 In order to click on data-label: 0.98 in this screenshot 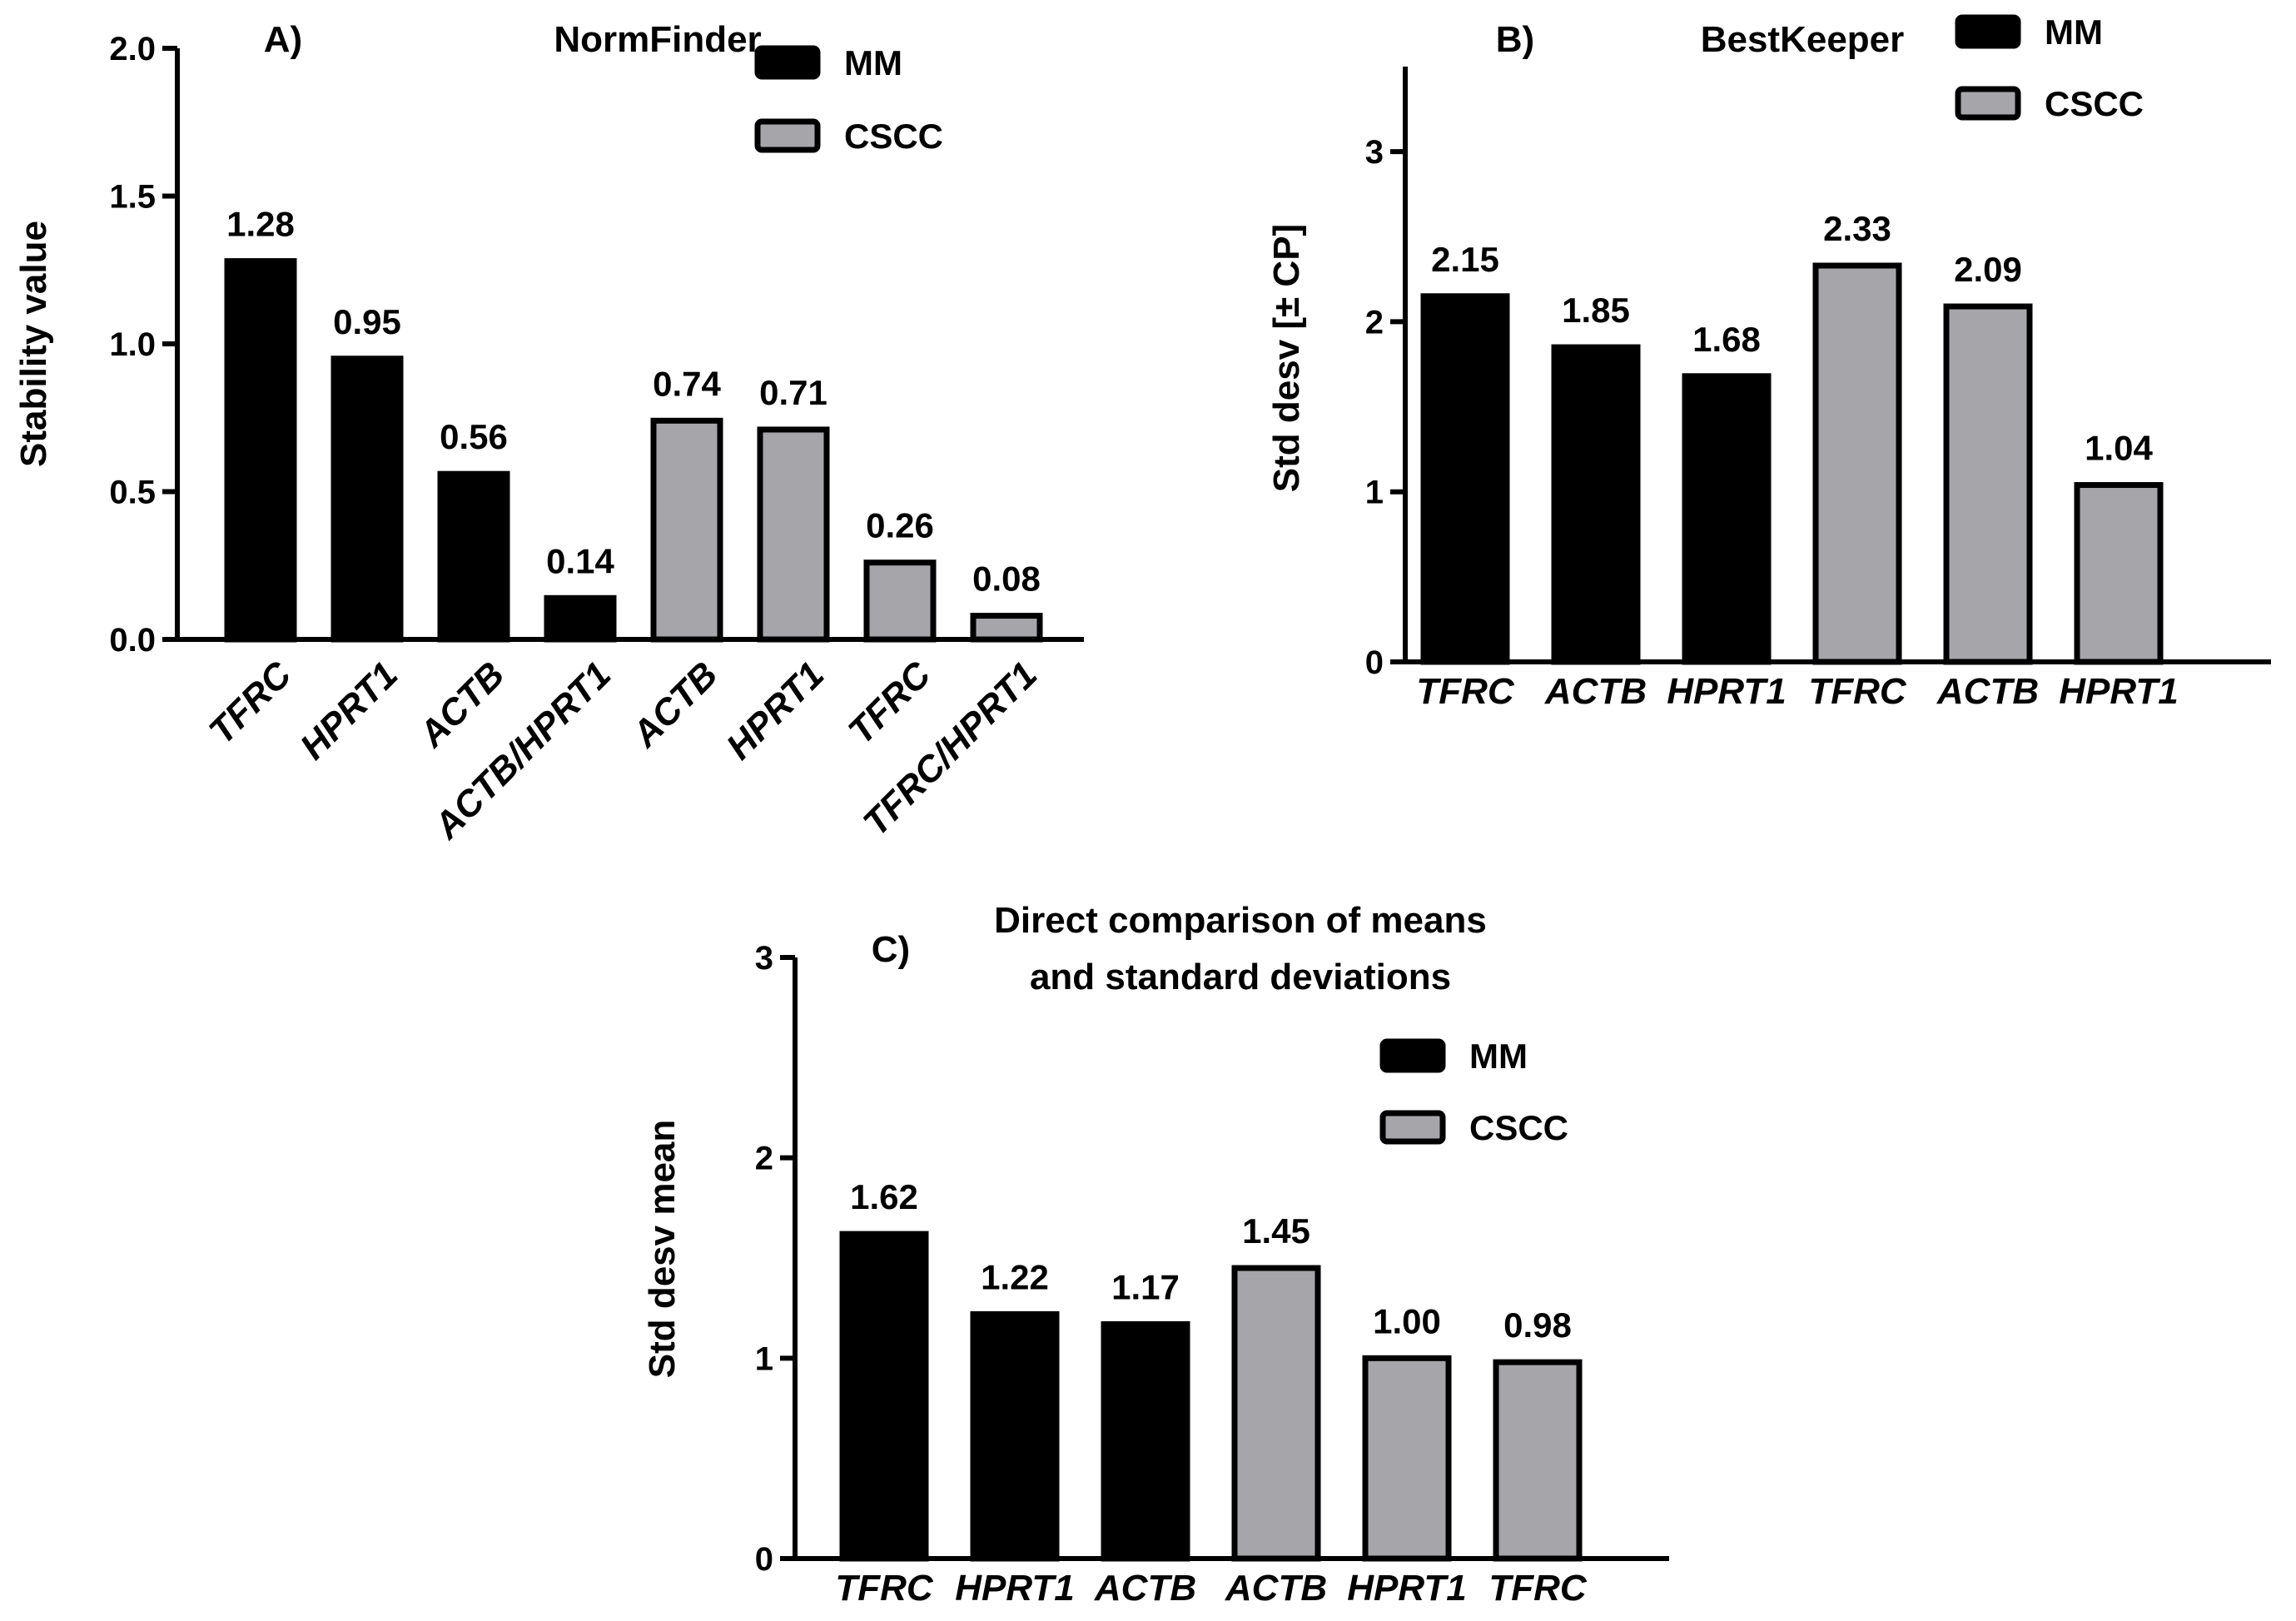, I will do `click(1537, 1325)`.